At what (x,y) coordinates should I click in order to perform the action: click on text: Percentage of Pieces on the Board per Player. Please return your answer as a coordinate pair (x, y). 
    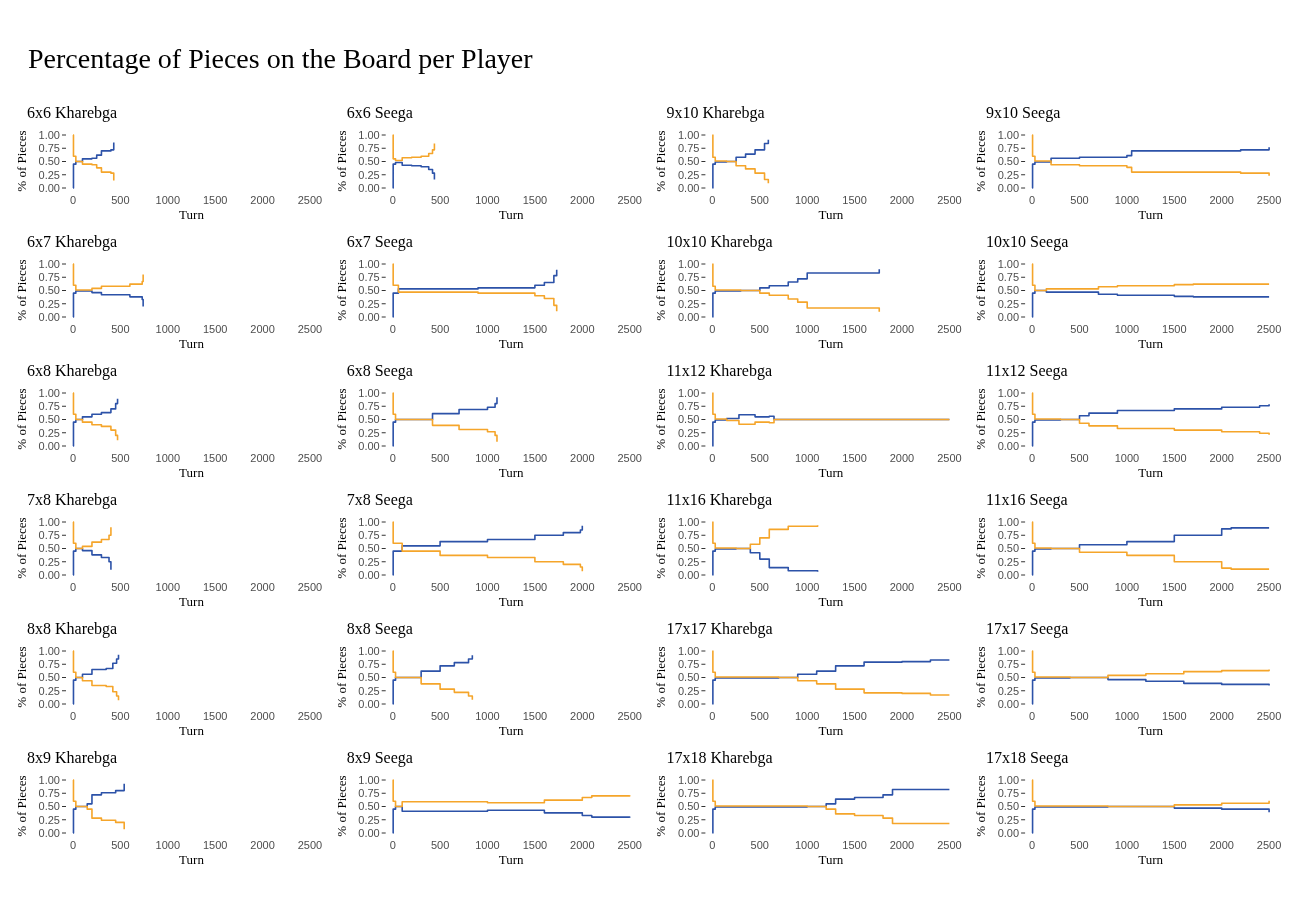
    Looking at the image, I should click on (281, 58).